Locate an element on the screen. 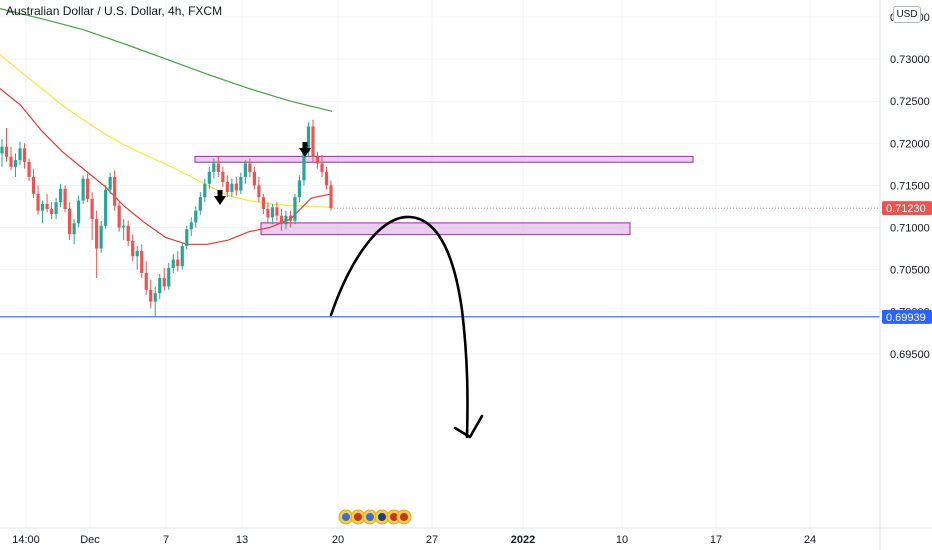 Image resolution: width=932 pixels, height=550 pixels. last-price-label: 0.71230 is located at coordinates (906, 209).